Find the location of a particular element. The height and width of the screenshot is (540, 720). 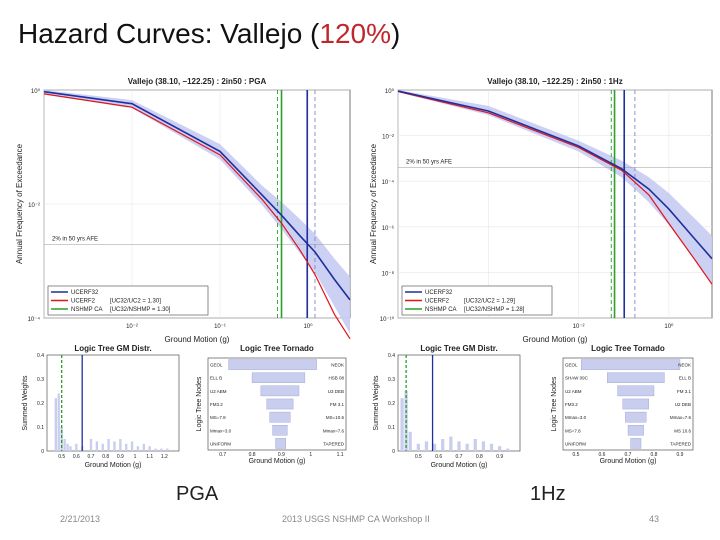

hazard-1-ytick: 10⁻² is located at coordinates (388, 138).